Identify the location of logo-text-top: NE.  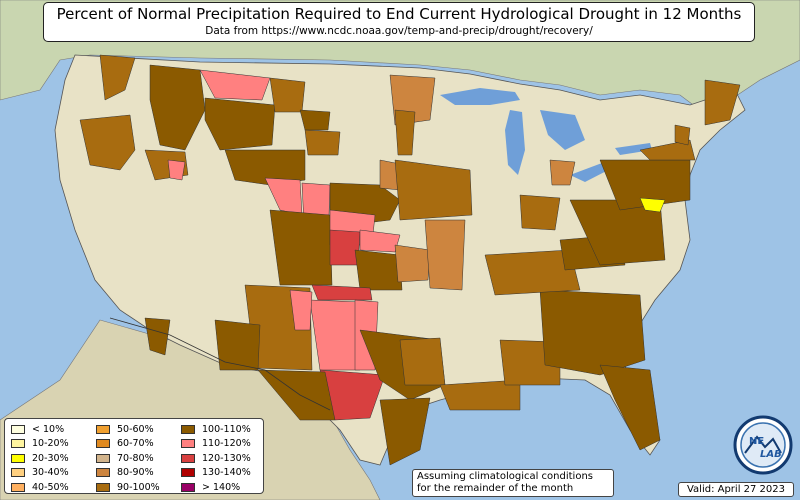
(756, 441).